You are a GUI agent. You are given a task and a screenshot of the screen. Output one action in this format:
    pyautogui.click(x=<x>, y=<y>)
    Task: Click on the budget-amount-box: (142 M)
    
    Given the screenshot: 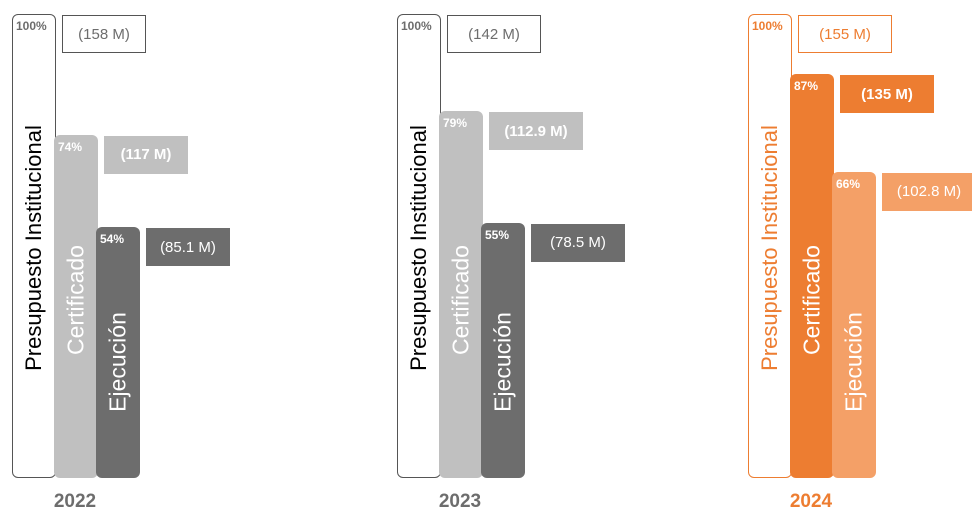 What is the action you would take?
    pyautogui.click(x=494, y=34)
    